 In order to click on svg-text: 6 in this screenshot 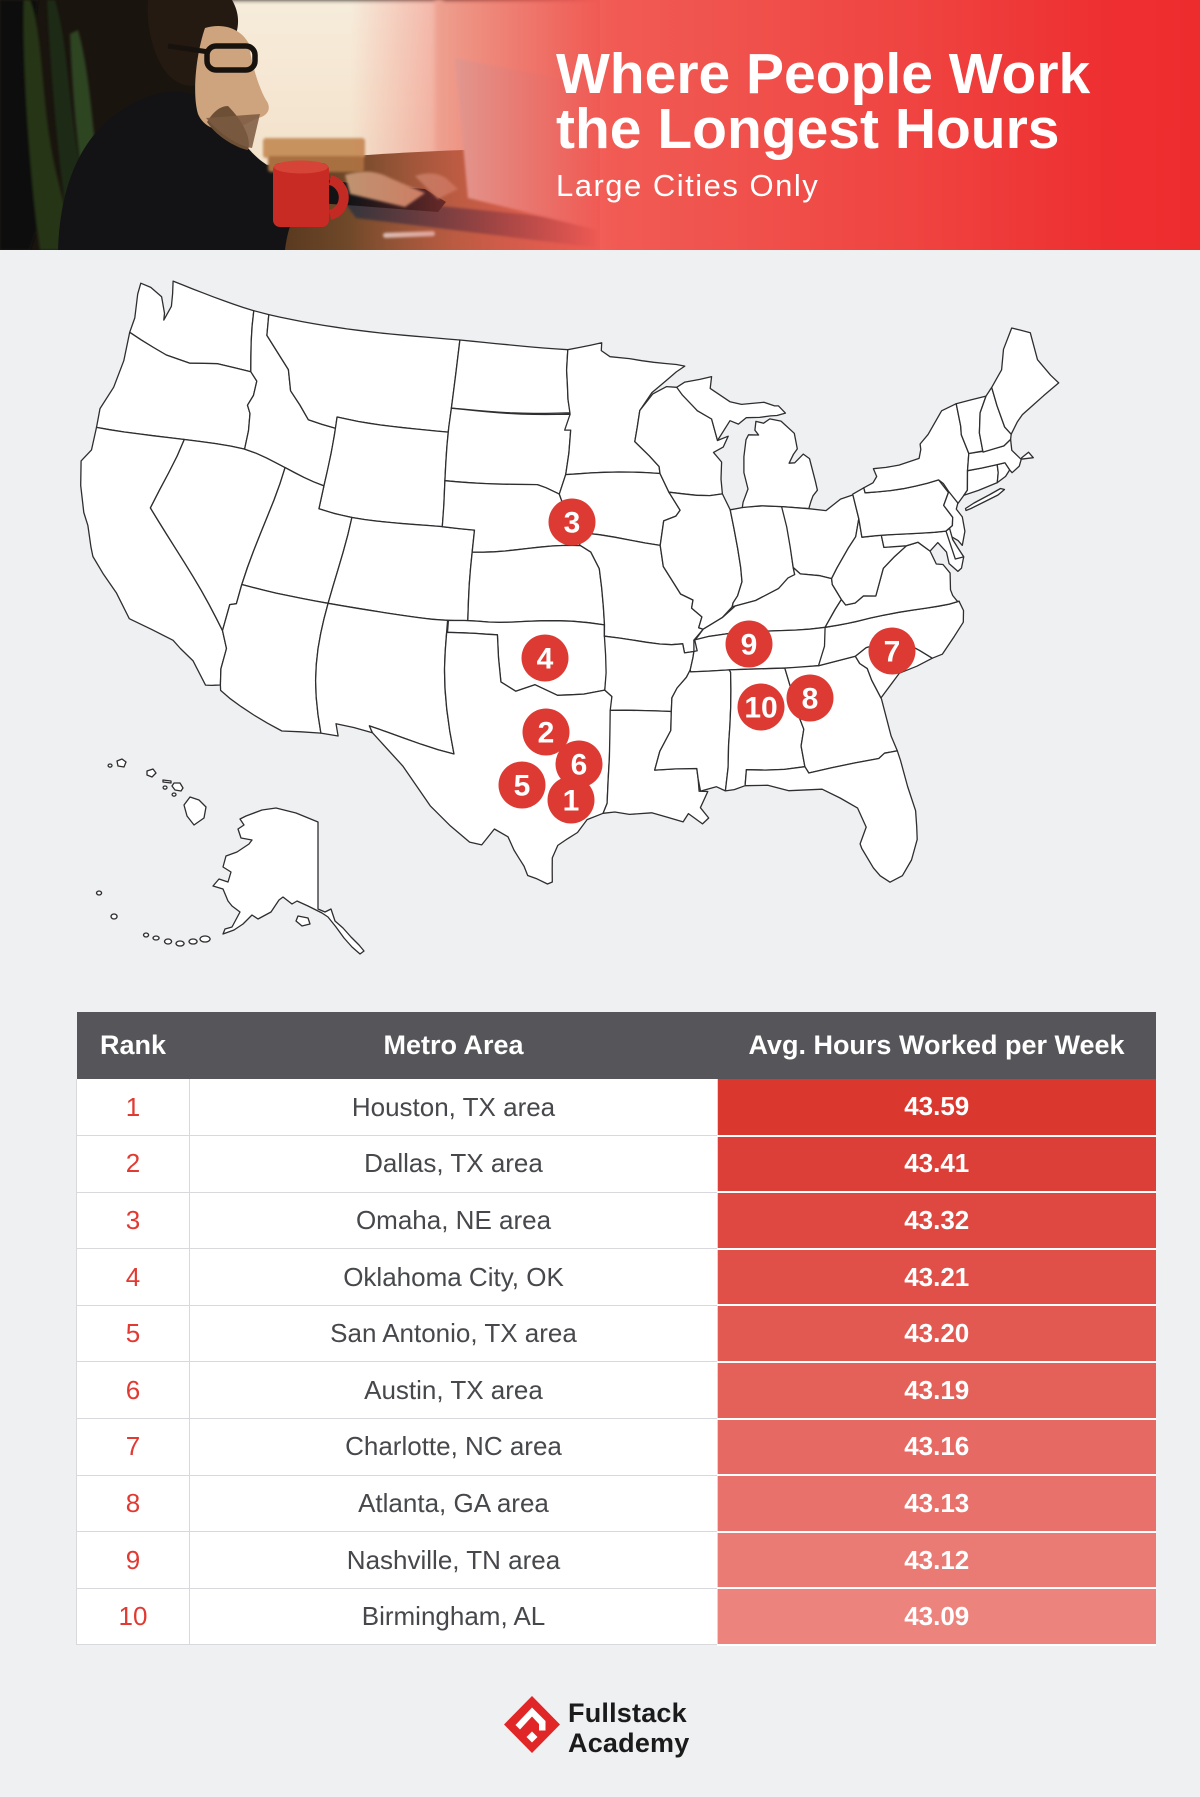, I will do `click(579, 765)`.